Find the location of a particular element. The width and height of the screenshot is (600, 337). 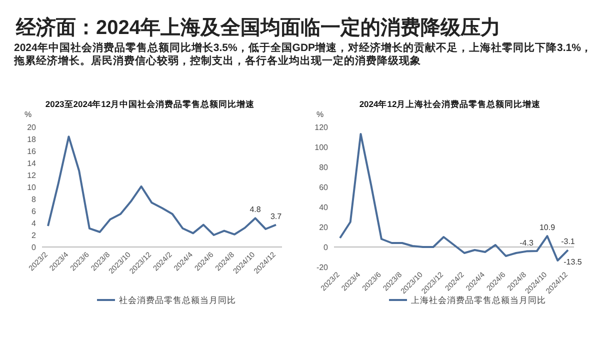

data-label: -13.5 is located at coordinates (573, 262).